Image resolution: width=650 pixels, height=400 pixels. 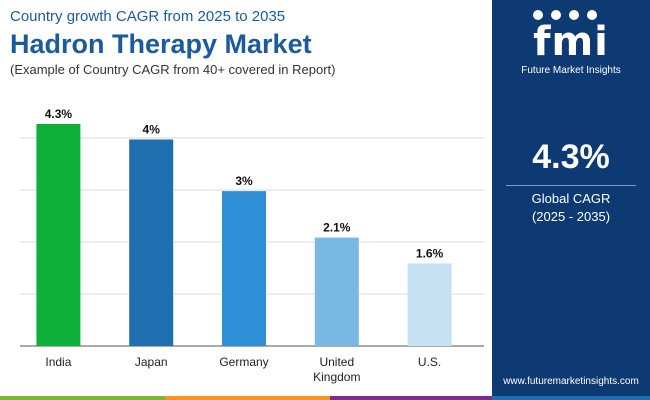 What do you see at coordinates (571, 42) in the screenshot?
I see `logo-text: fmi` at bounding box center [571, 42].